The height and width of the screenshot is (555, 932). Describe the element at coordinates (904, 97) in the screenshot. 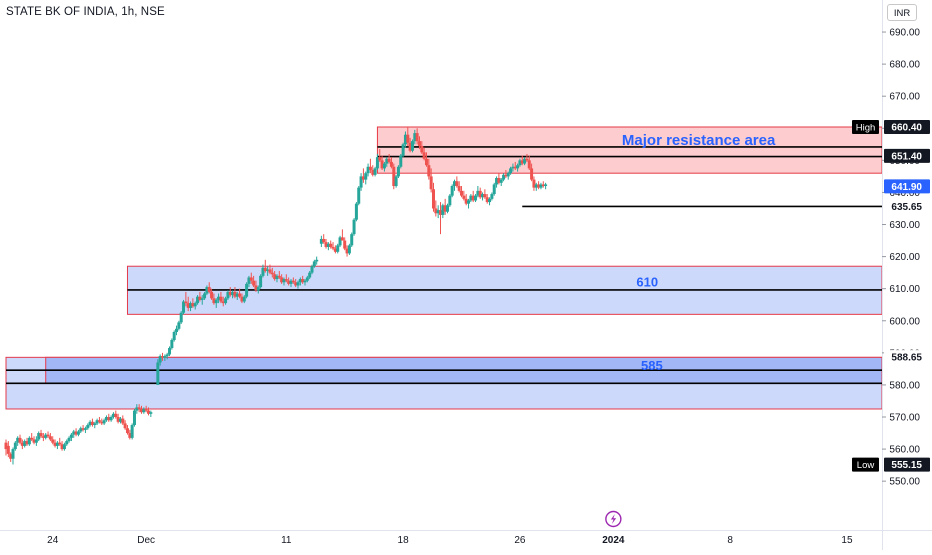

I see `y-tick-label: 670.00` at that location.